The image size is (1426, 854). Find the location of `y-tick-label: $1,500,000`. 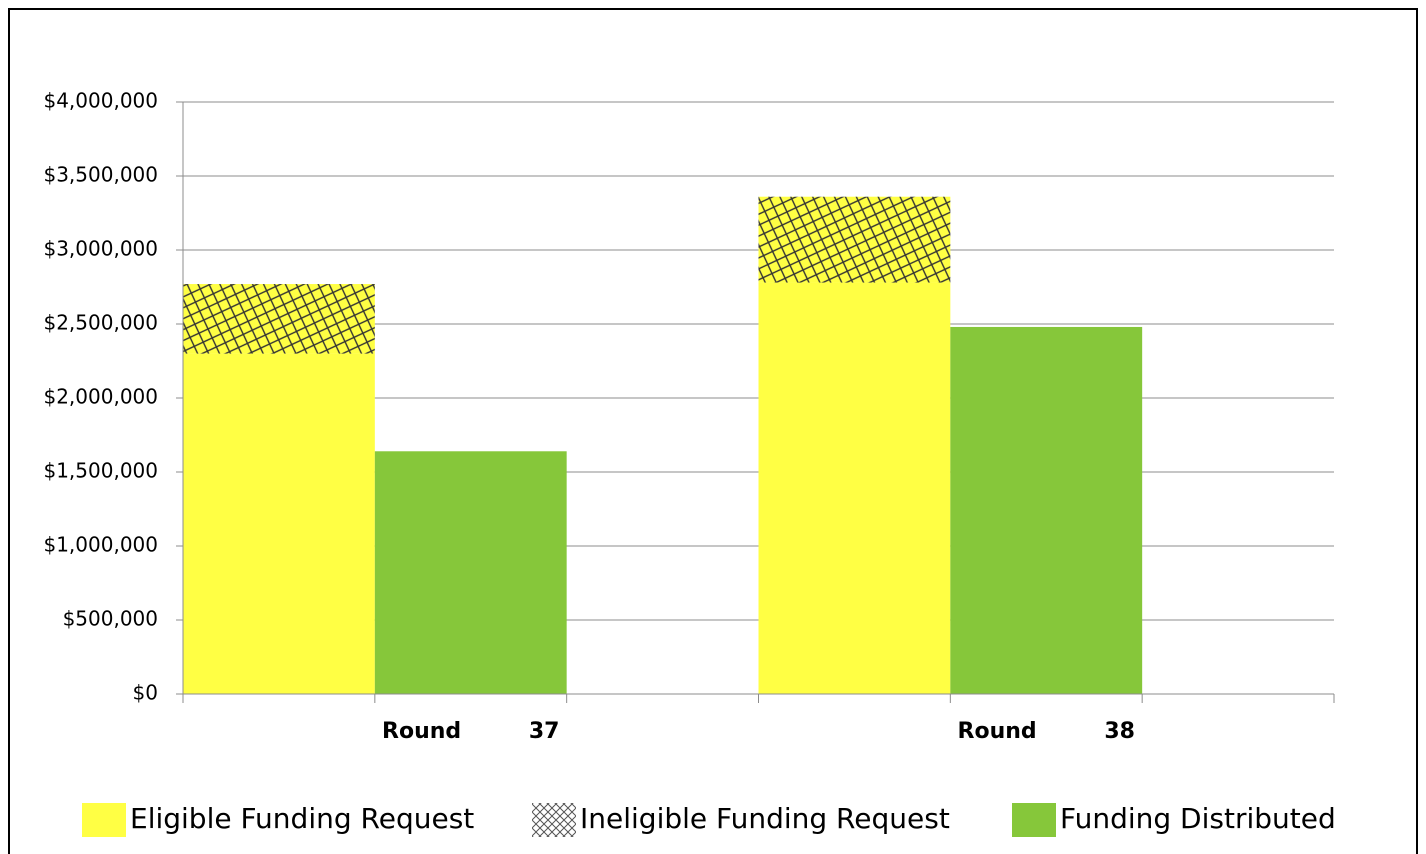

y-tick-label: $1,500,000 is located at coordinates (100, 471).